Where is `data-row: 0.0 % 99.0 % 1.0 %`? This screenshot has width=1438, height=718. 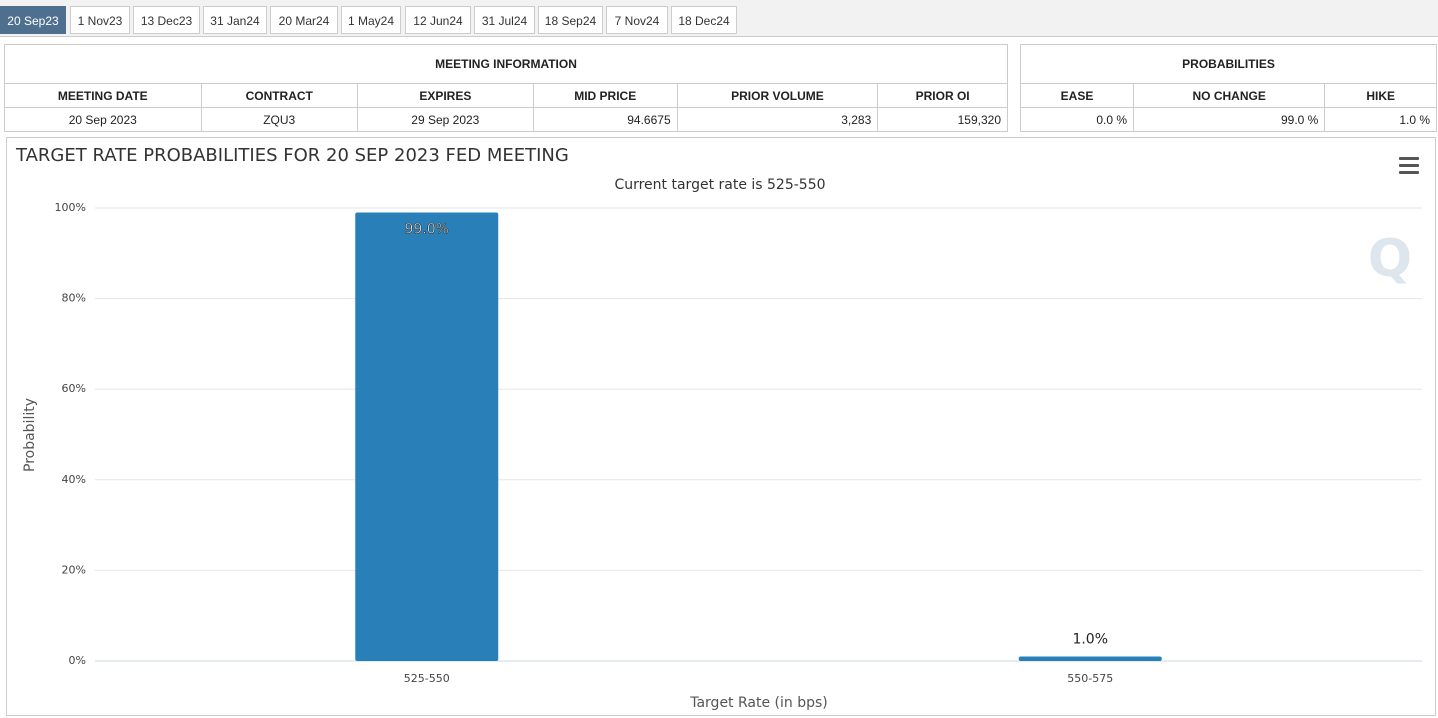 data-row: 0.0 % 99.0 % 1.0 % is located at coordinates (1228, 119).